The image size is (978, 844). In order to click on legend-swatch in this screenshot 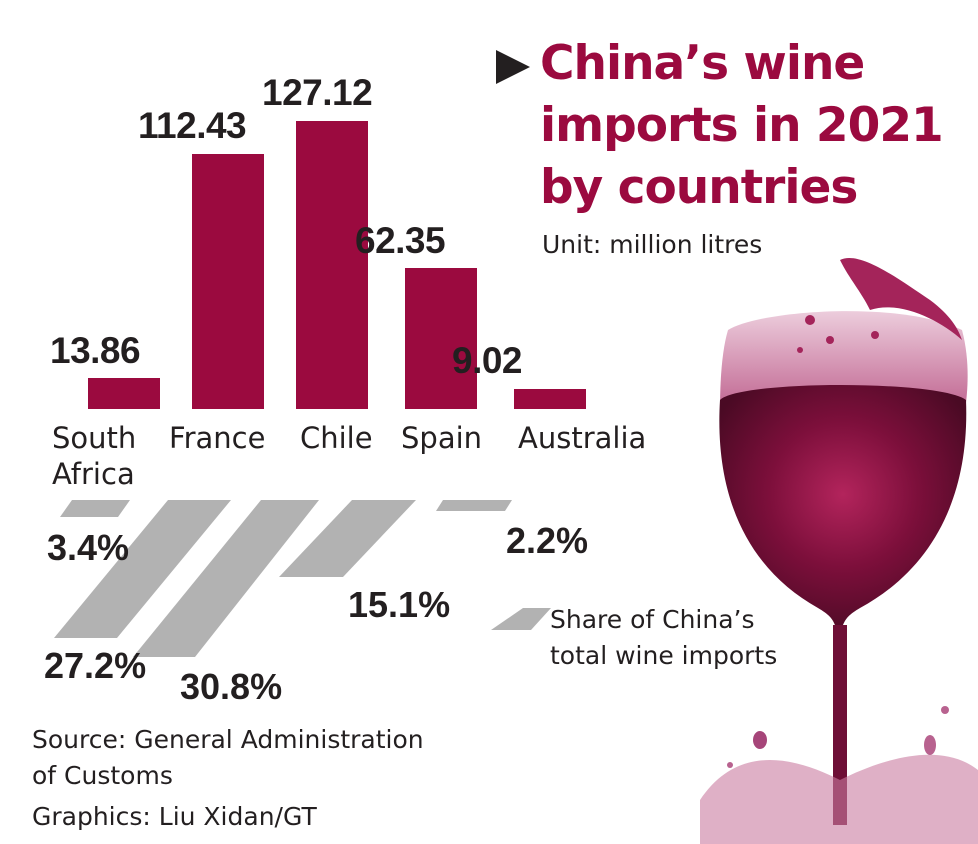, I will do `click(521, 619)`.